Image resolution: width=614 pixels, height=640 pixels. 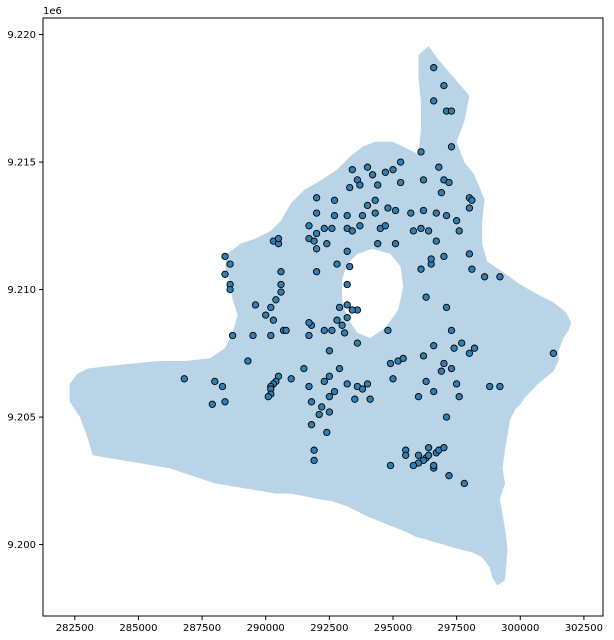 I want to click on y-offset-label: 1e6, so click(x=52, y=11).